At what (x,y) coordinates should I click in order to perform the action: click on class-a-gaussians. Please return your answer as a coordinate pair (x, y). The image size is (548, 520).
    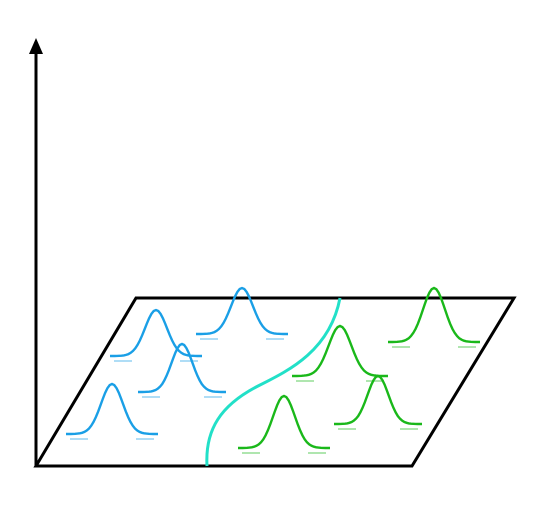
    Looking at the image, I should click on (177, 363).